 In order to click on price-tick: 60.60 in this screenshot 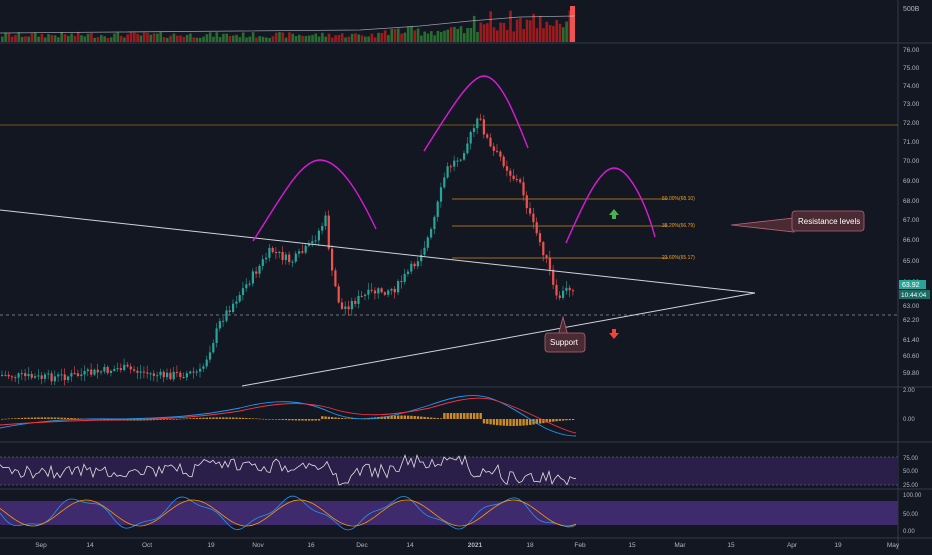, I will do `click(911, 356)`.